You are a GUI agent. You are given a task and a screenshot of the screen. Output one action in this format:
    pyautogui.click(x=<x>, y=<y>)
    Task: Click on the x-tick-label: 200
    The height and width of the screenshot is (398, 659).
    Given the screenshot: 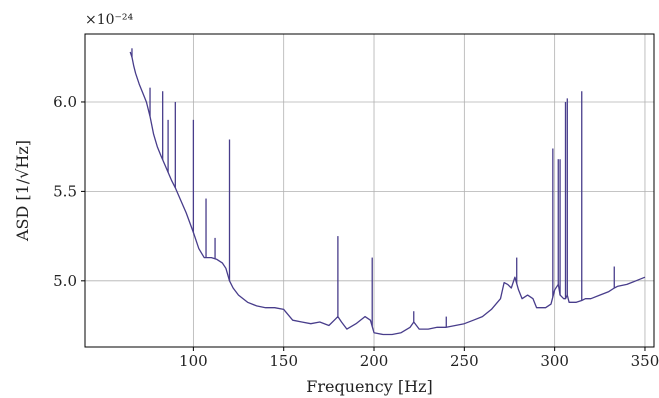 What is the action you would take?
    pyautogui.click(x=374, y=361)
    